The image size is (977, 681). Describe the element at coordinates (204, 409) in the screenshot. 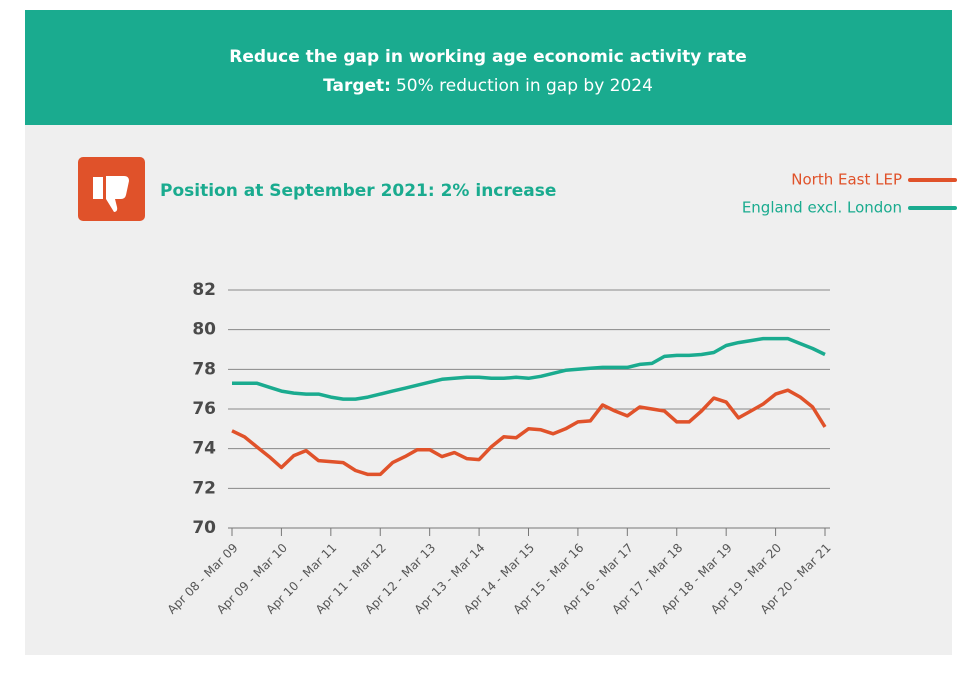

I see `y-tick-label: 76` at that location.